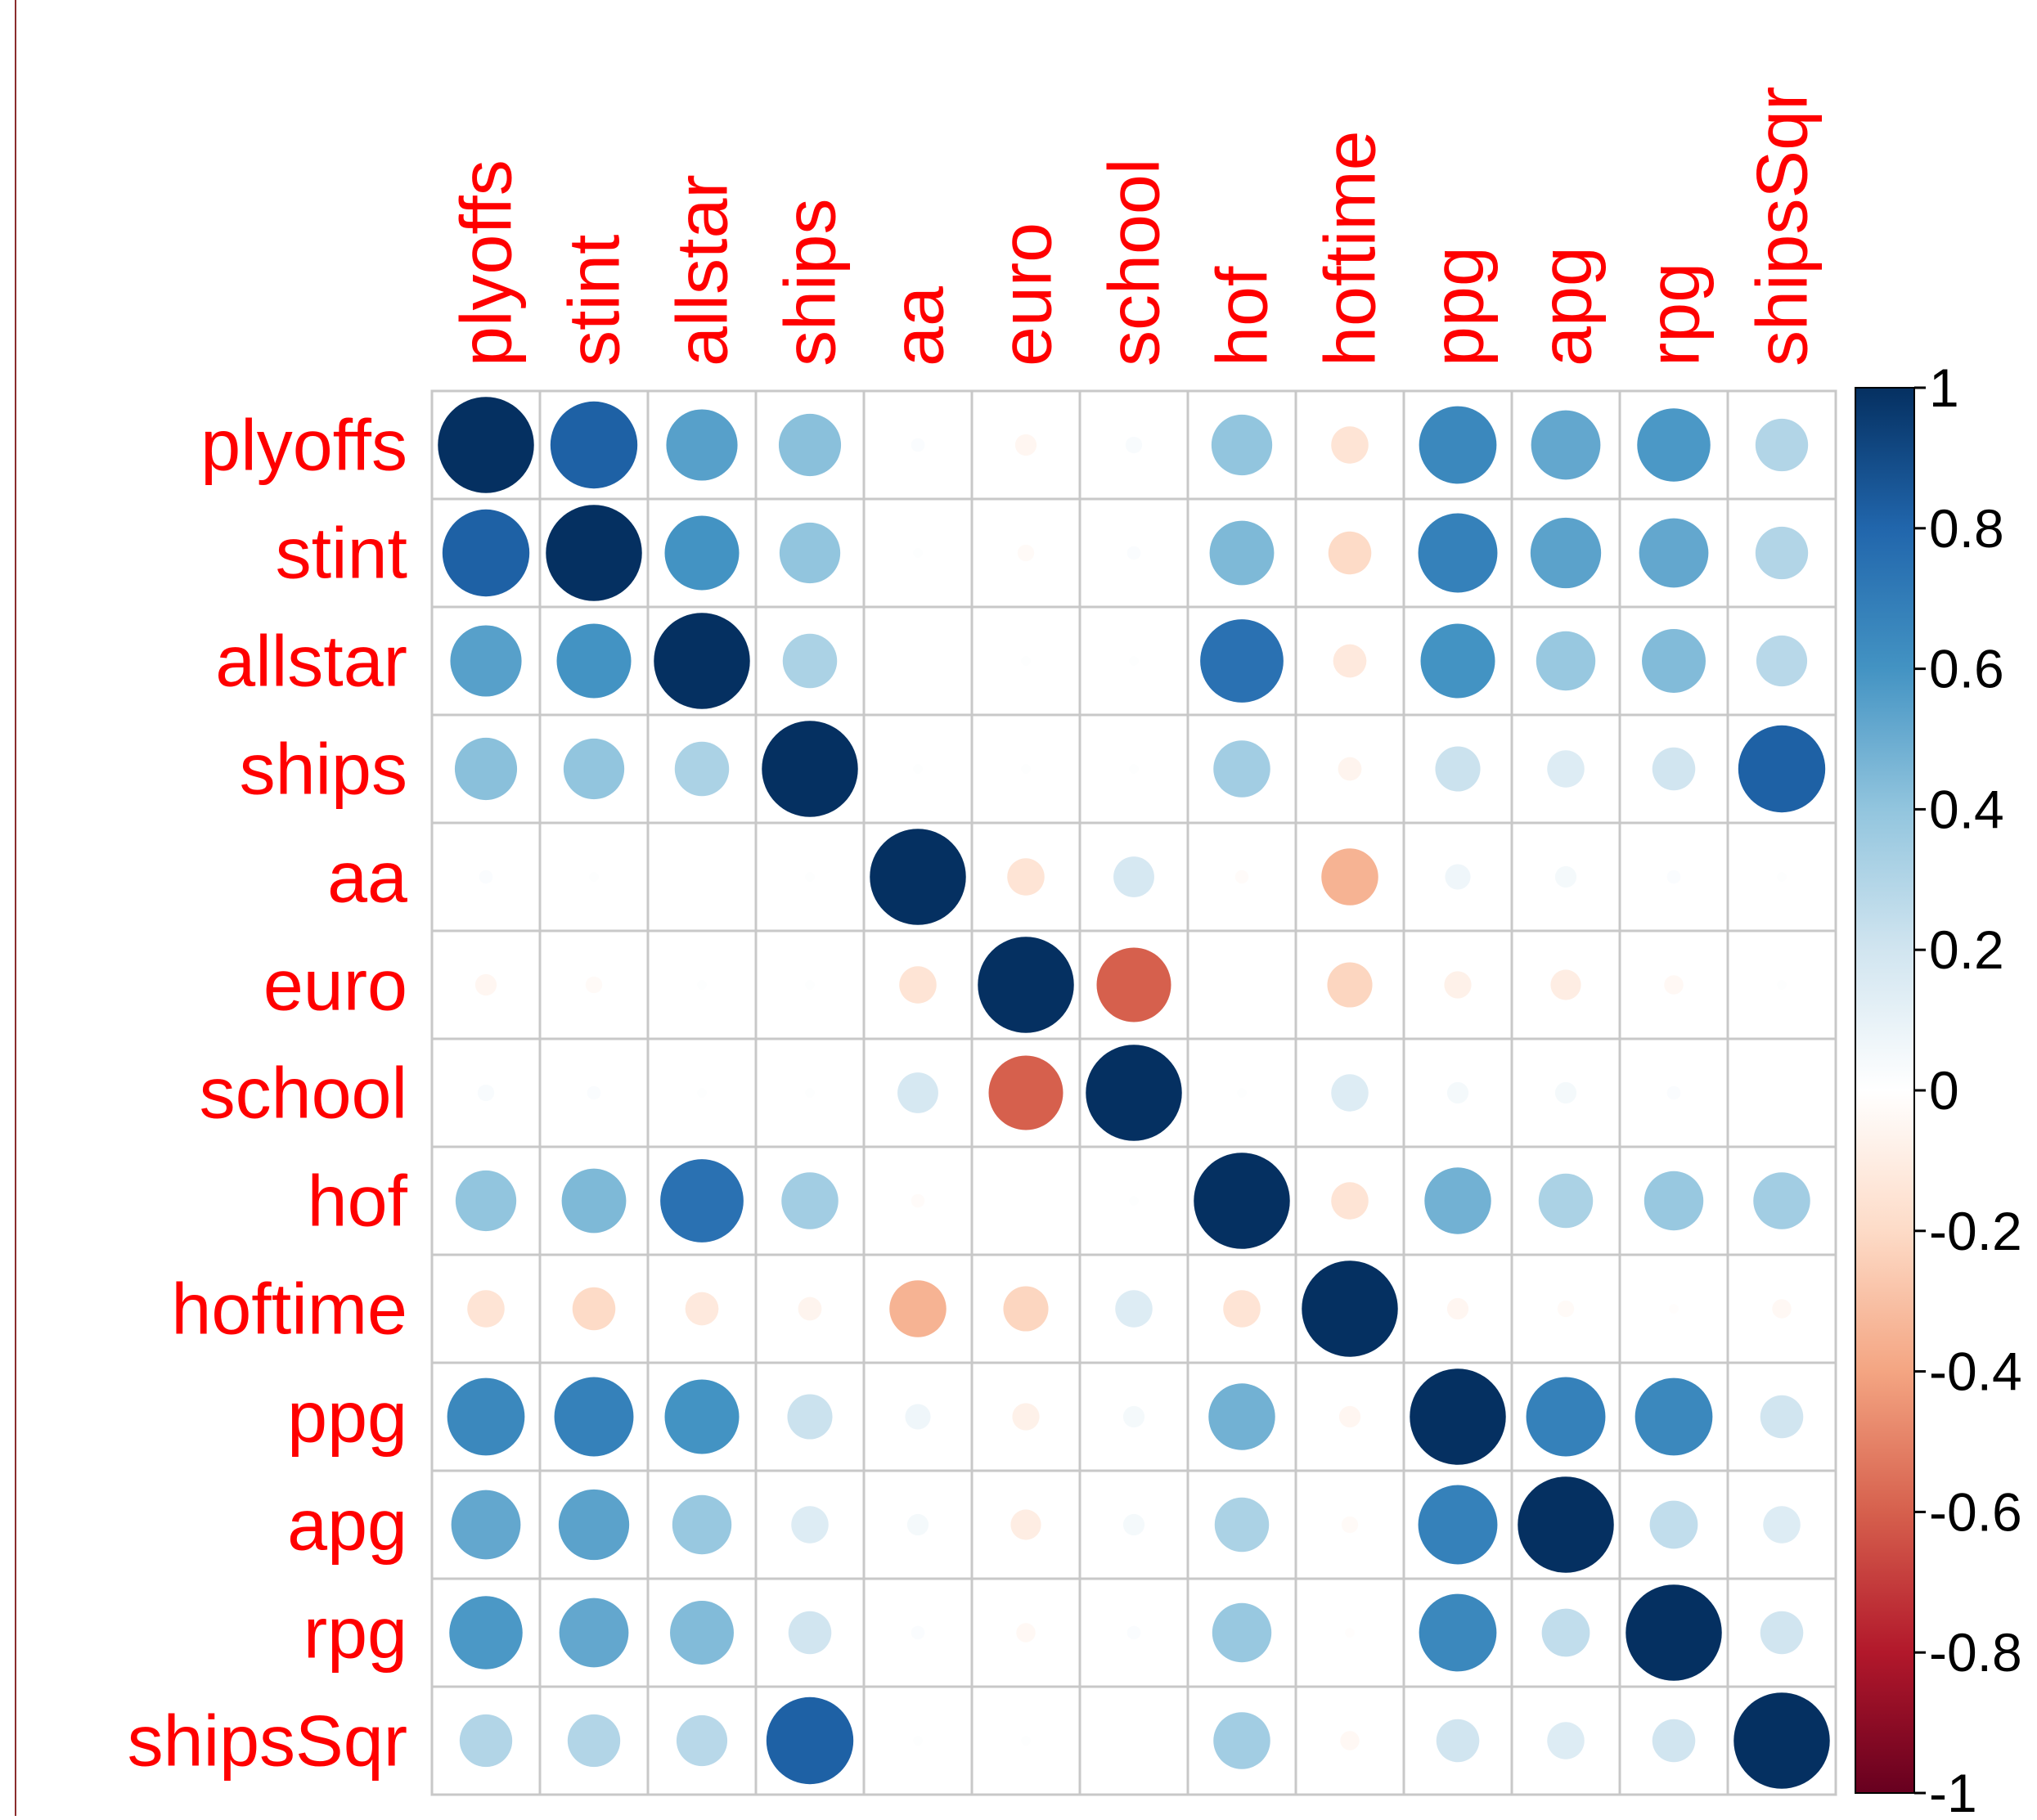 Image resolution: width=2037 pixels, height=1820 pixels. Describe the element at coordinates (486, 1309) in the screenshot. I see `corr-circle-hoftime-plyoffs` at that location.